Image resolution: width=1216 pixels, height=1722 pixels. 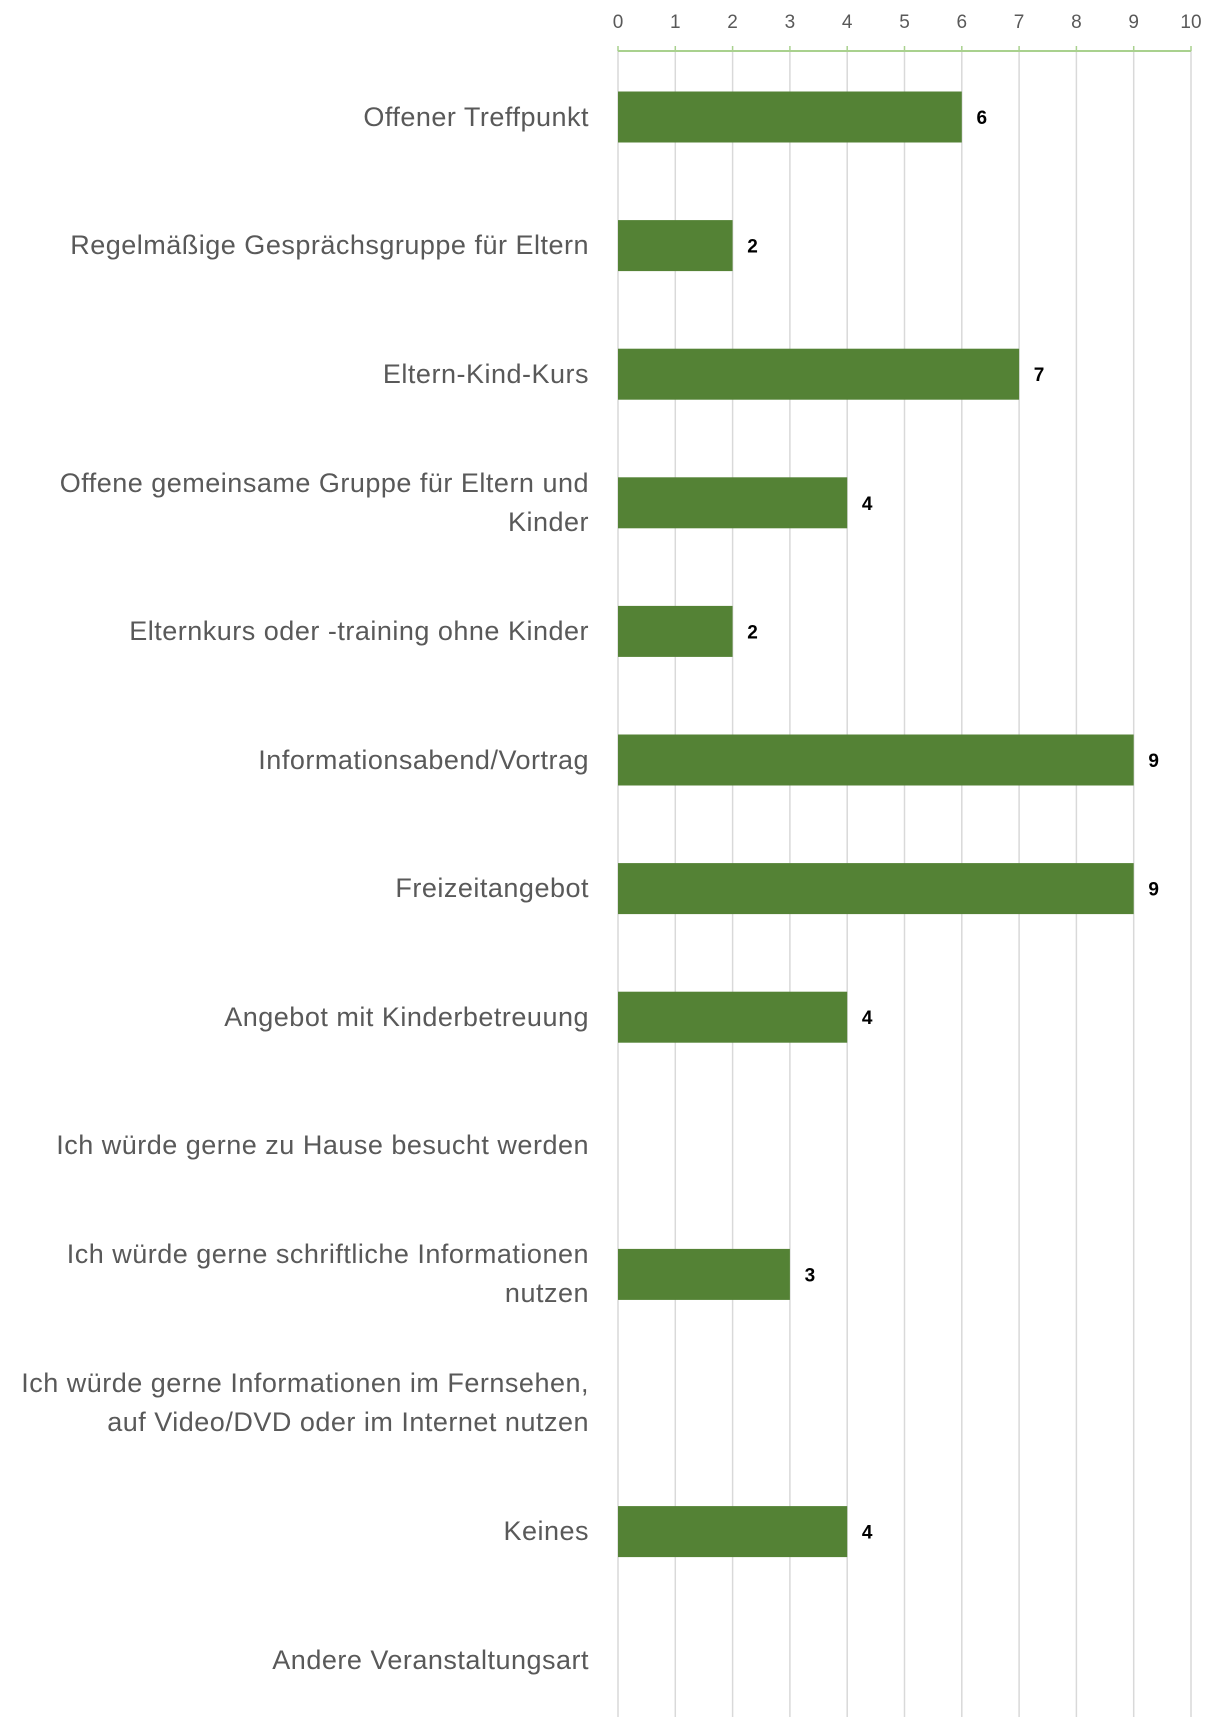 What do you see at coordinates (485, 373) in the screenshot?
I see `category-label: Eltern-Kind-Kurs` at bounding box center [485, 373].